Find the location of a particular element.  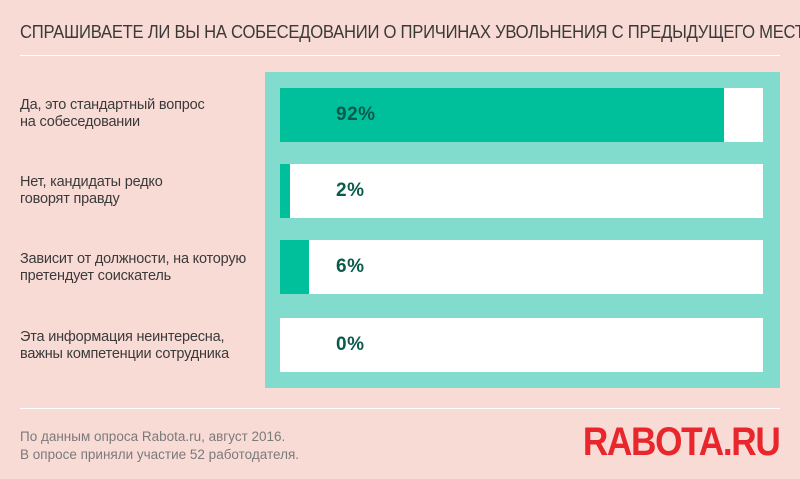

category-label-line: Нет, кандидаты редко is located at coordinates (91, 182).